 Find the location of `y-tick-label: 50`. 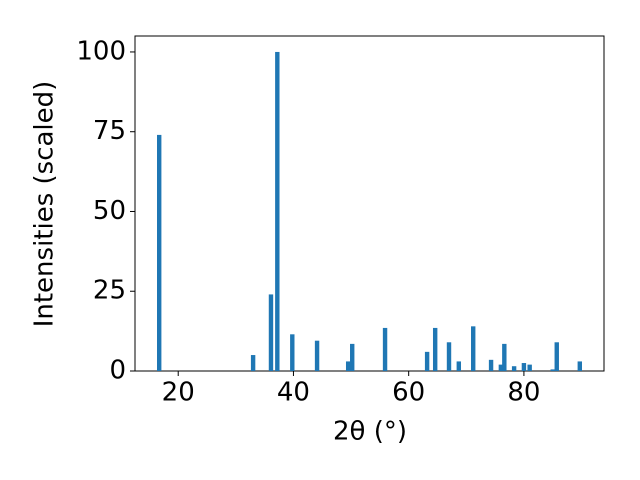

y-tick-label: 50 is located at coordinates (109, 211).